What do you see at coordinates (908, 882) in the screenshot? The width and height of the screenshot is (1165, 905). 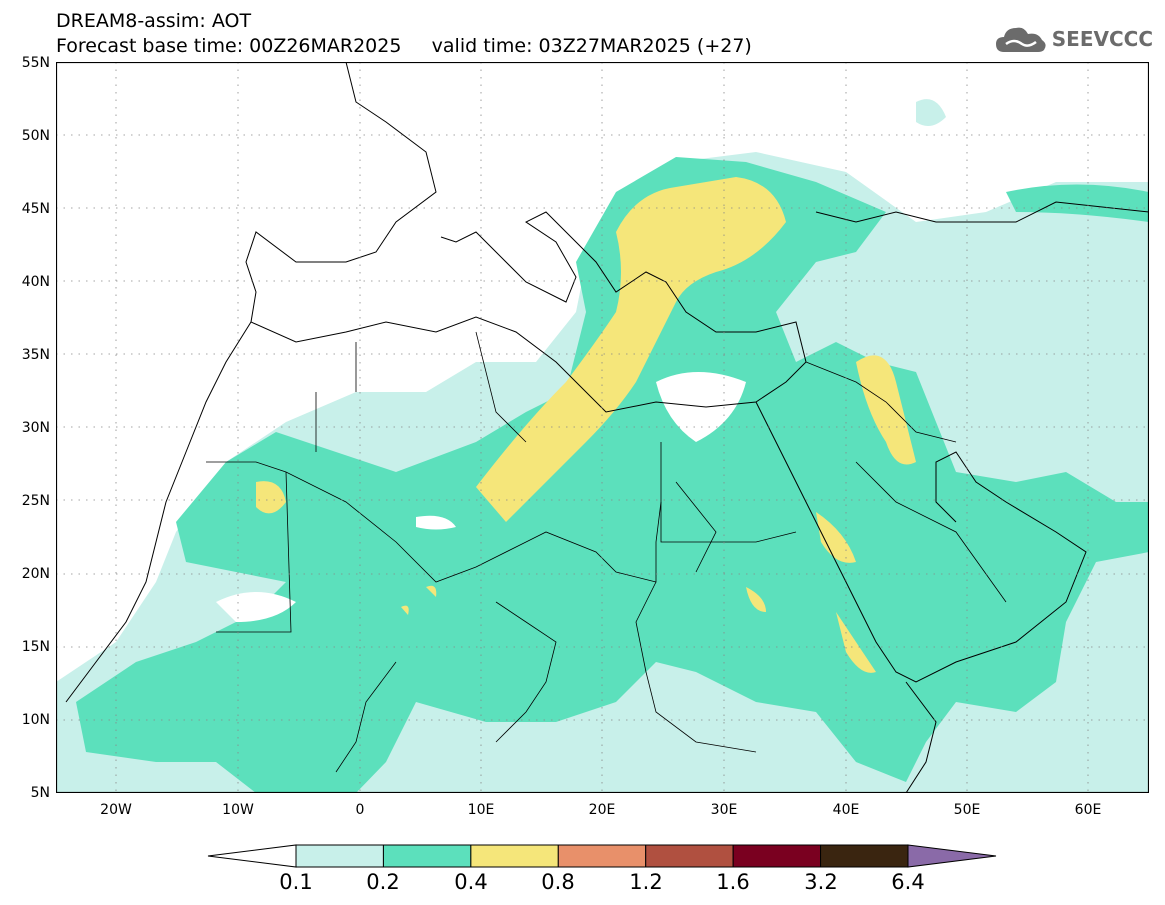 I see `colorbar-label: 6.4` at bounding box center [908, 882].